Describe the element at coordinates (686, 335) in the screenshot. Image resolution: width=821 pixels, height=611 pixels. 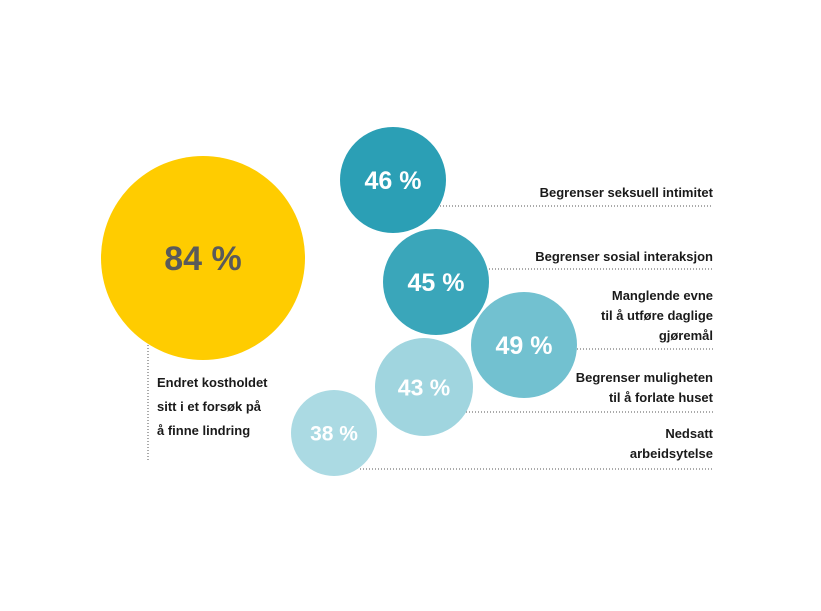
I see `bubble-label-2-line-2: gjøremål` at that location.